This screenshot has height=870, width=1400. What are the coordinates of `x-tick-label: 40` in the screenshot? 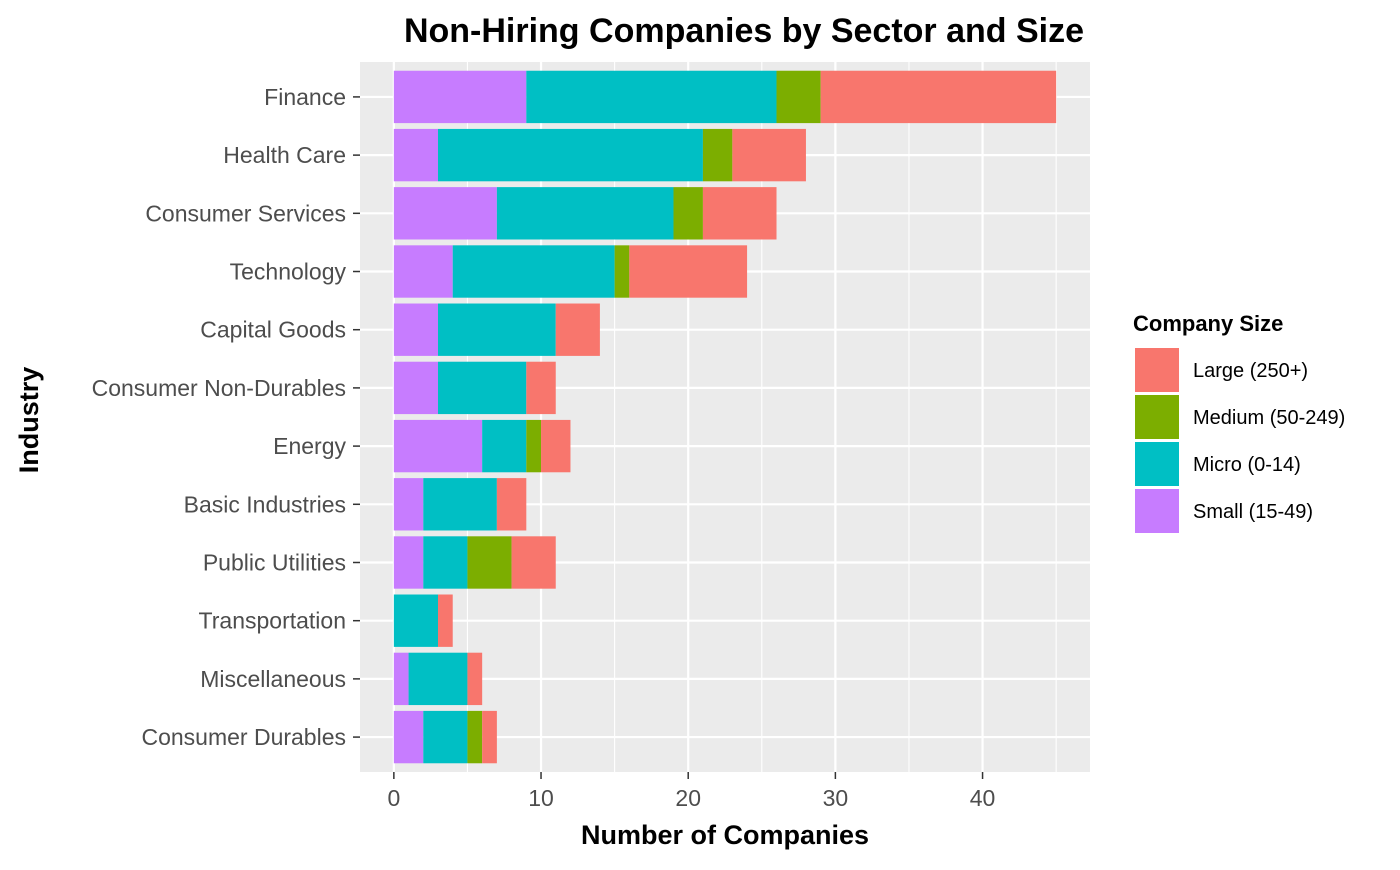 It's located at (983, 798).